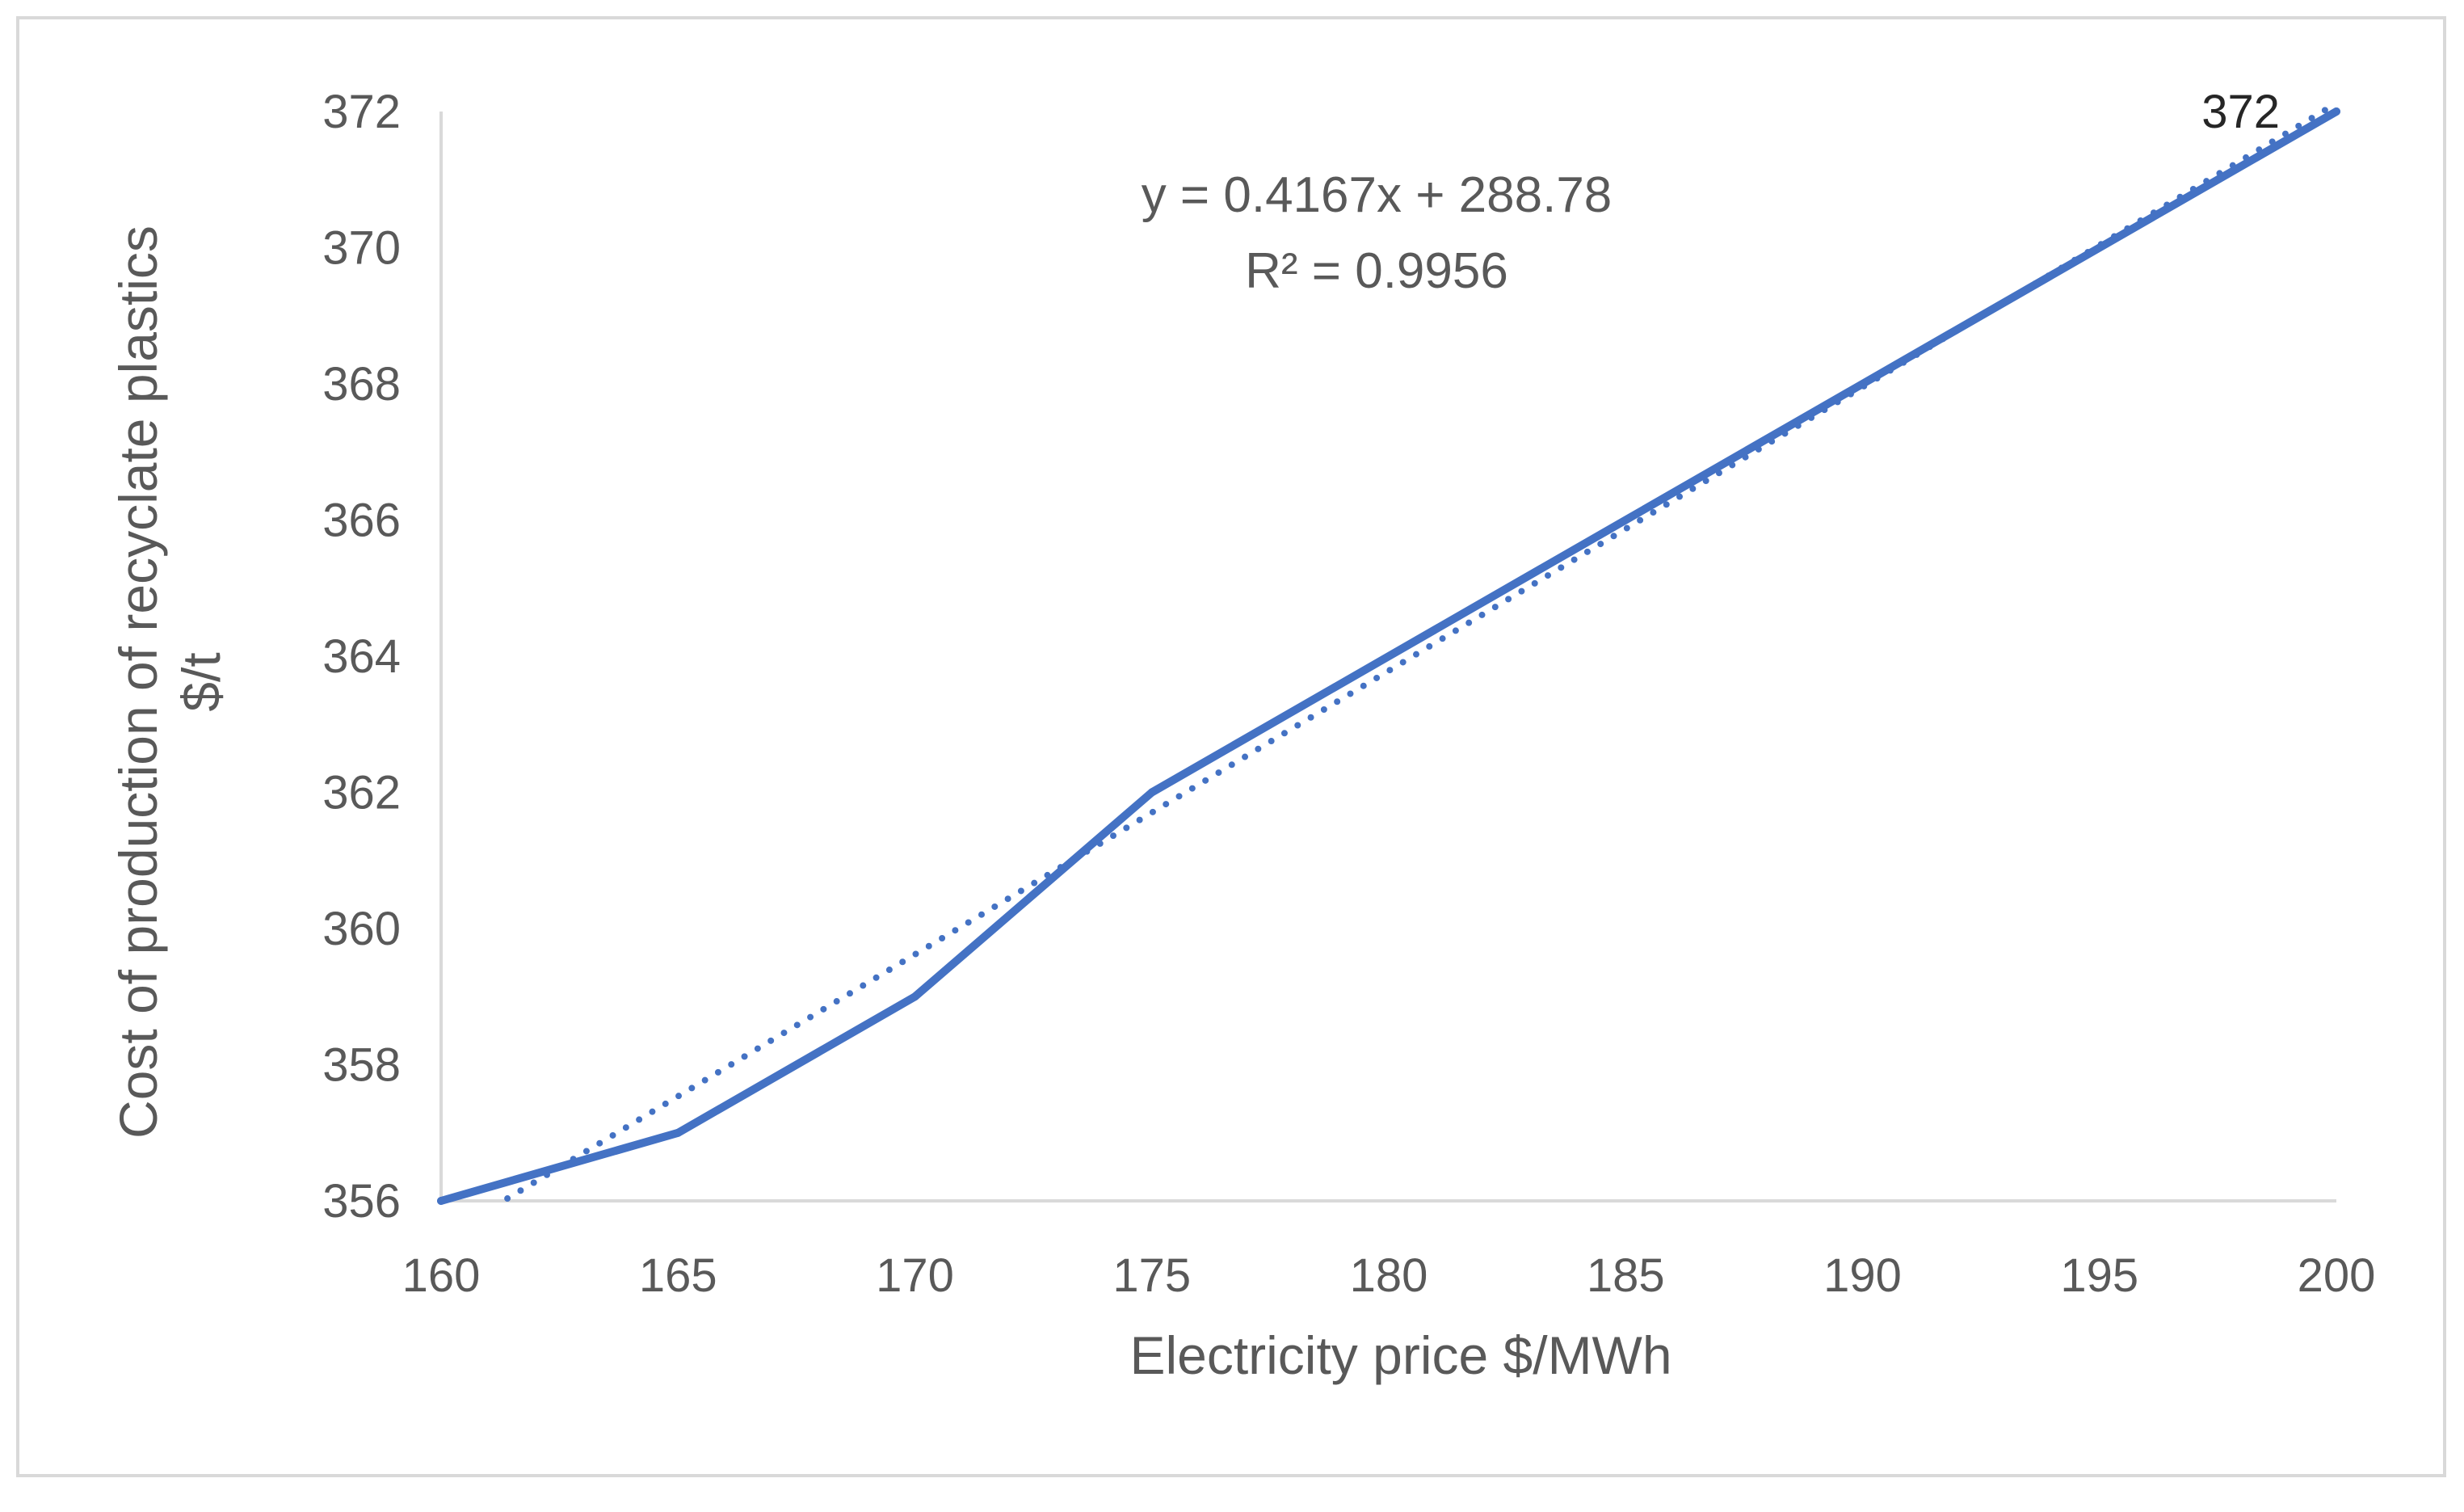 The image size is (2464, 1512). What do you see at coordinates (361, 1065) in the screenshot?
I see `y-tick-label: 358` at bounding box center [361, 1065].